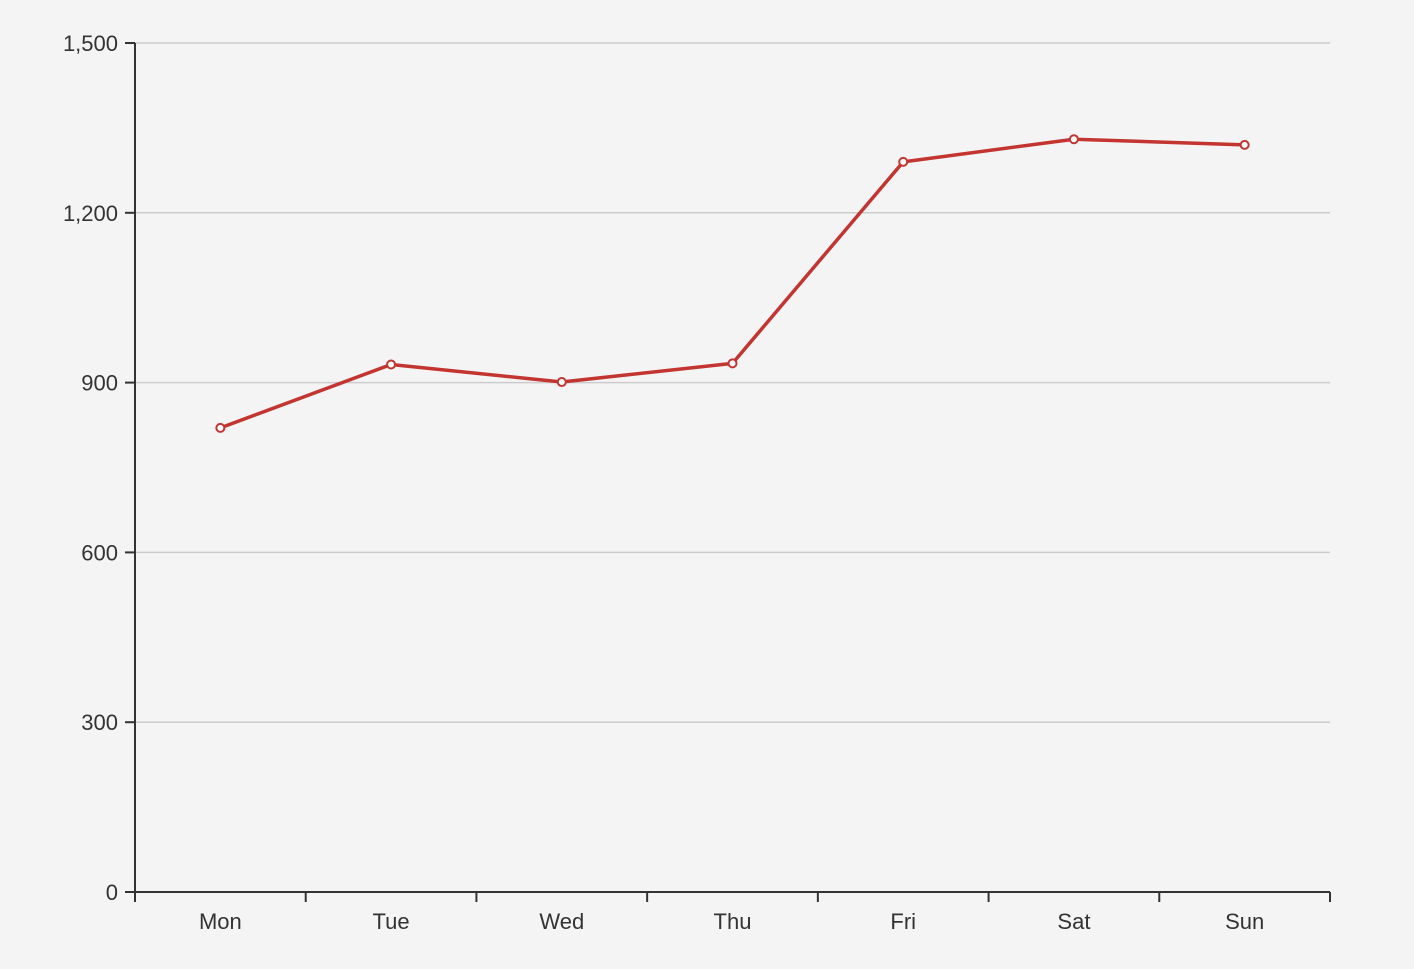 This screenshot has width=1414, height=969. Describe the element at coordinates (90, 213) in the screenshot. I see `y-tick-label: 1,200` at that location.